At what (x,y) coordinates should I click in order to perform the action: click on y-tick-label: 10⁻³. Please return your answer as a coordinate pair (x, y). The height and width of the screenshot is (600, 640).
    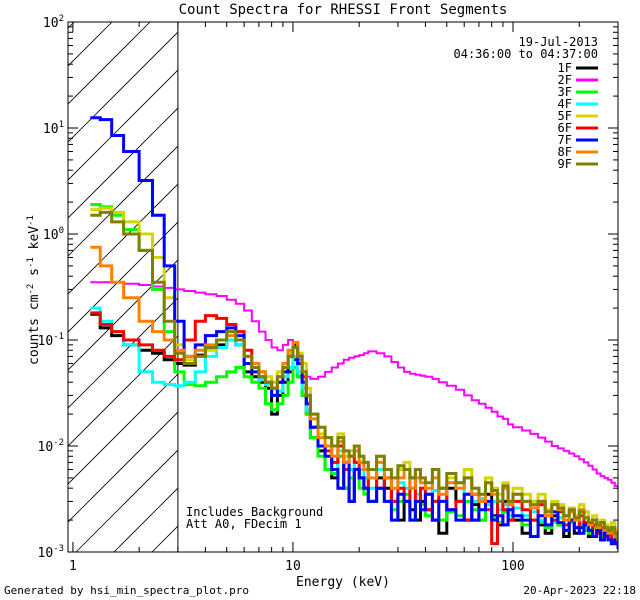
    Looking at the image, I should click on (51, 552).